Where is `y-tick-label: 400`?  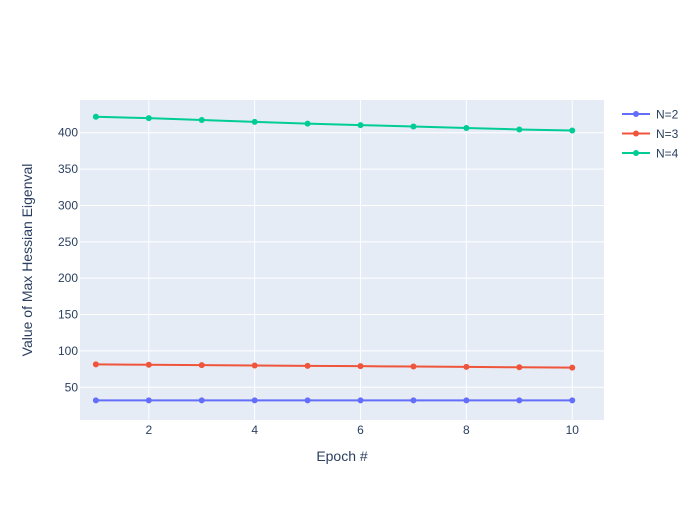
y-tick-label: 400 is located at coordinates (68, 133).